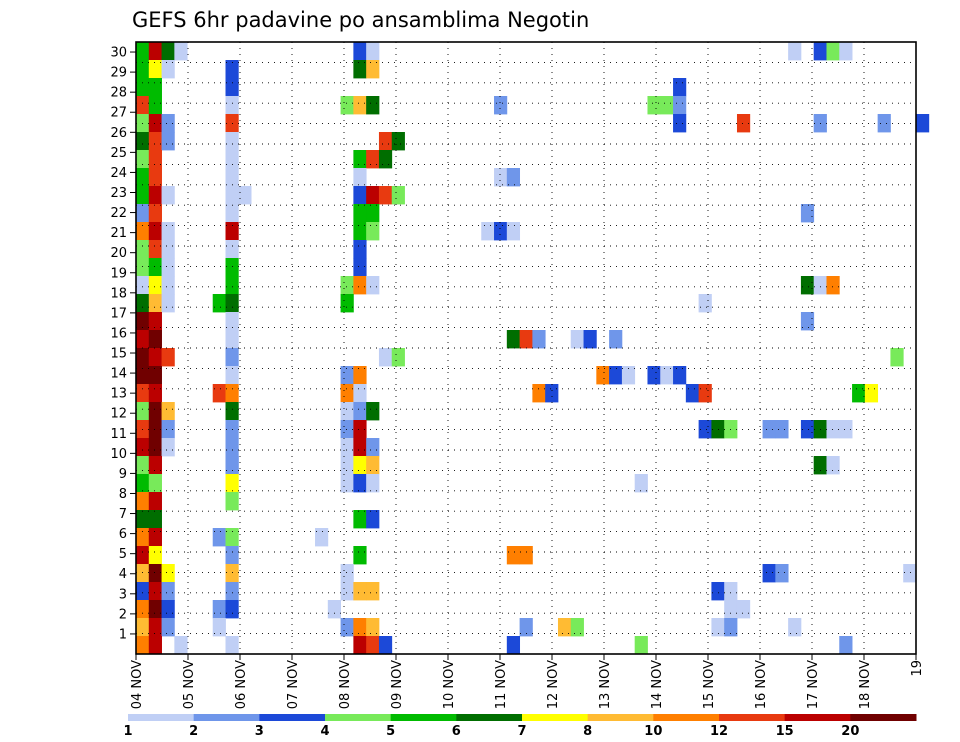 This screenshot has width=960, height=742. Describe the element at coordinates (259, 731) in the screenshot. I see `colorbar-label: 3` at that location.